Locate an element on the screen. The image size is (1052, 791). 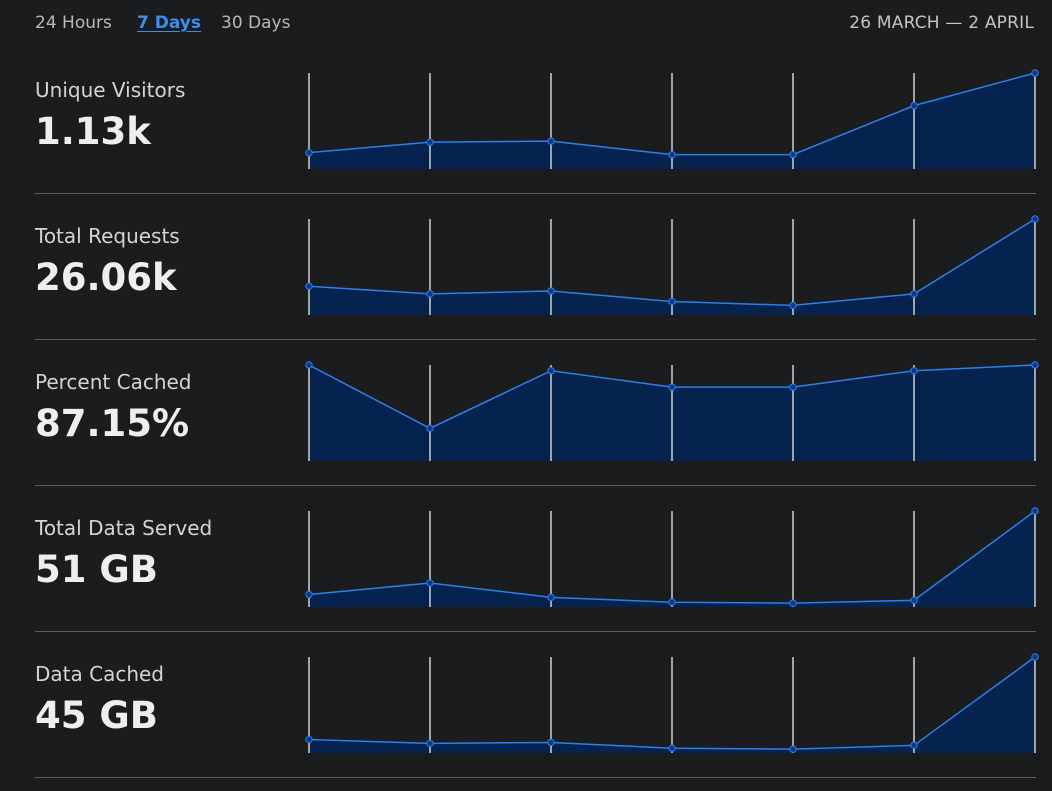
tab-7-days: 7 Days is located at coordinates (169, 23).